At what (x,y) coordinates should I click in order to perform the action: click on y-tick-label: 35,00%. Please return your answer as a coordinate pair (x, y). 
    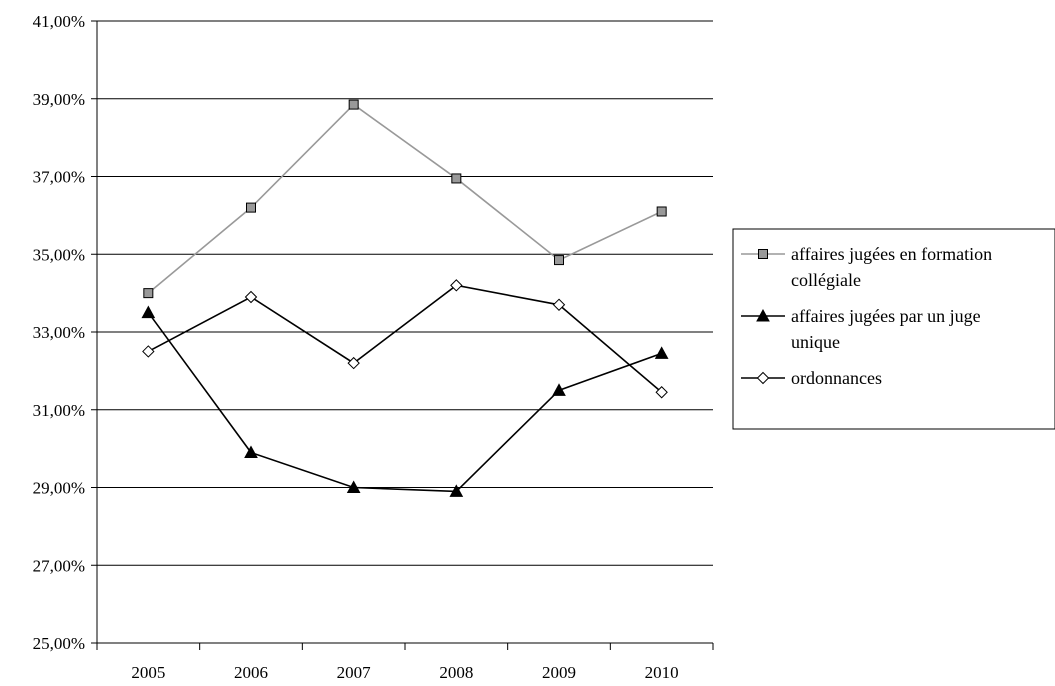
    Looking at the image, I should click on (59, 254).